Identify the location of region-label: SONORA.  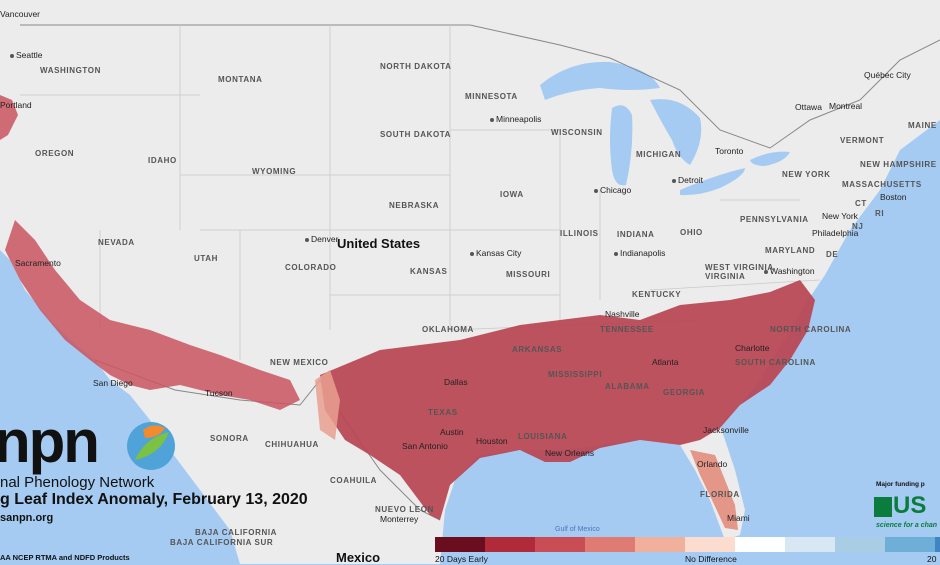
(229, 438).